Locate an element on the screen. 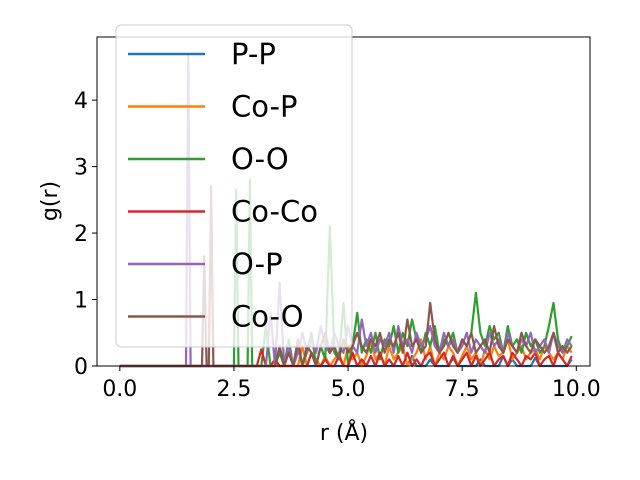 Image resolution: width=640 pixels, height=480 pixels. legend-label: O-O is located at coordinates (260, 159).